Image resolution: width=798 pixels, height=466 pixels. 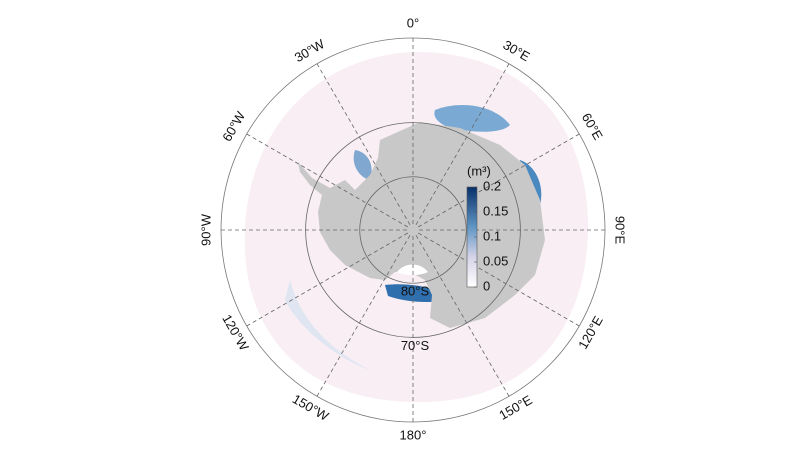 What do you see at coordinates (492, 185) in the screenshot?
I see `colorbar-tick-label: 0.2` at bounding box center [492, 185].